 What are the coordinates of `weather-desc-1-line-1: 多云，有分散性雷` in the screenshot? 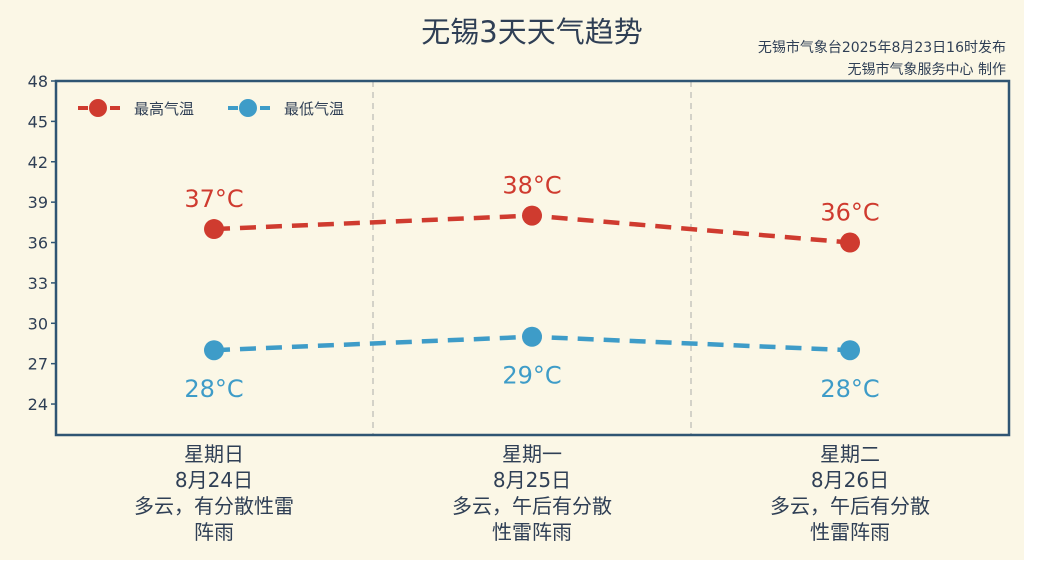 It's located at (214, 506).